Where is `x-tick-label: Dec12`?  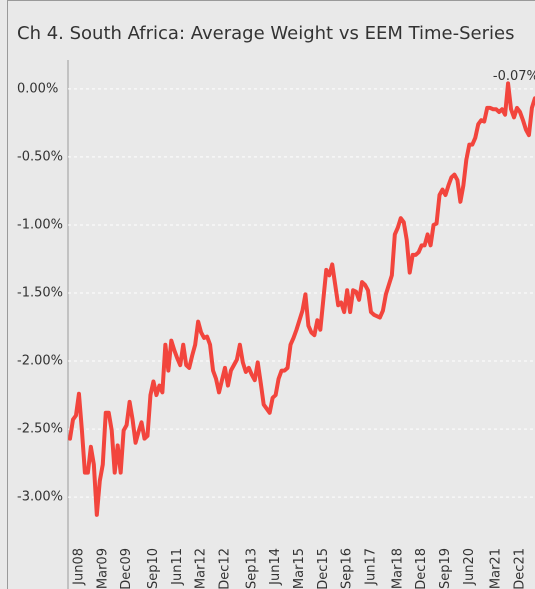 x-tick-label: Dec12 is located at coordinates (224, 568).